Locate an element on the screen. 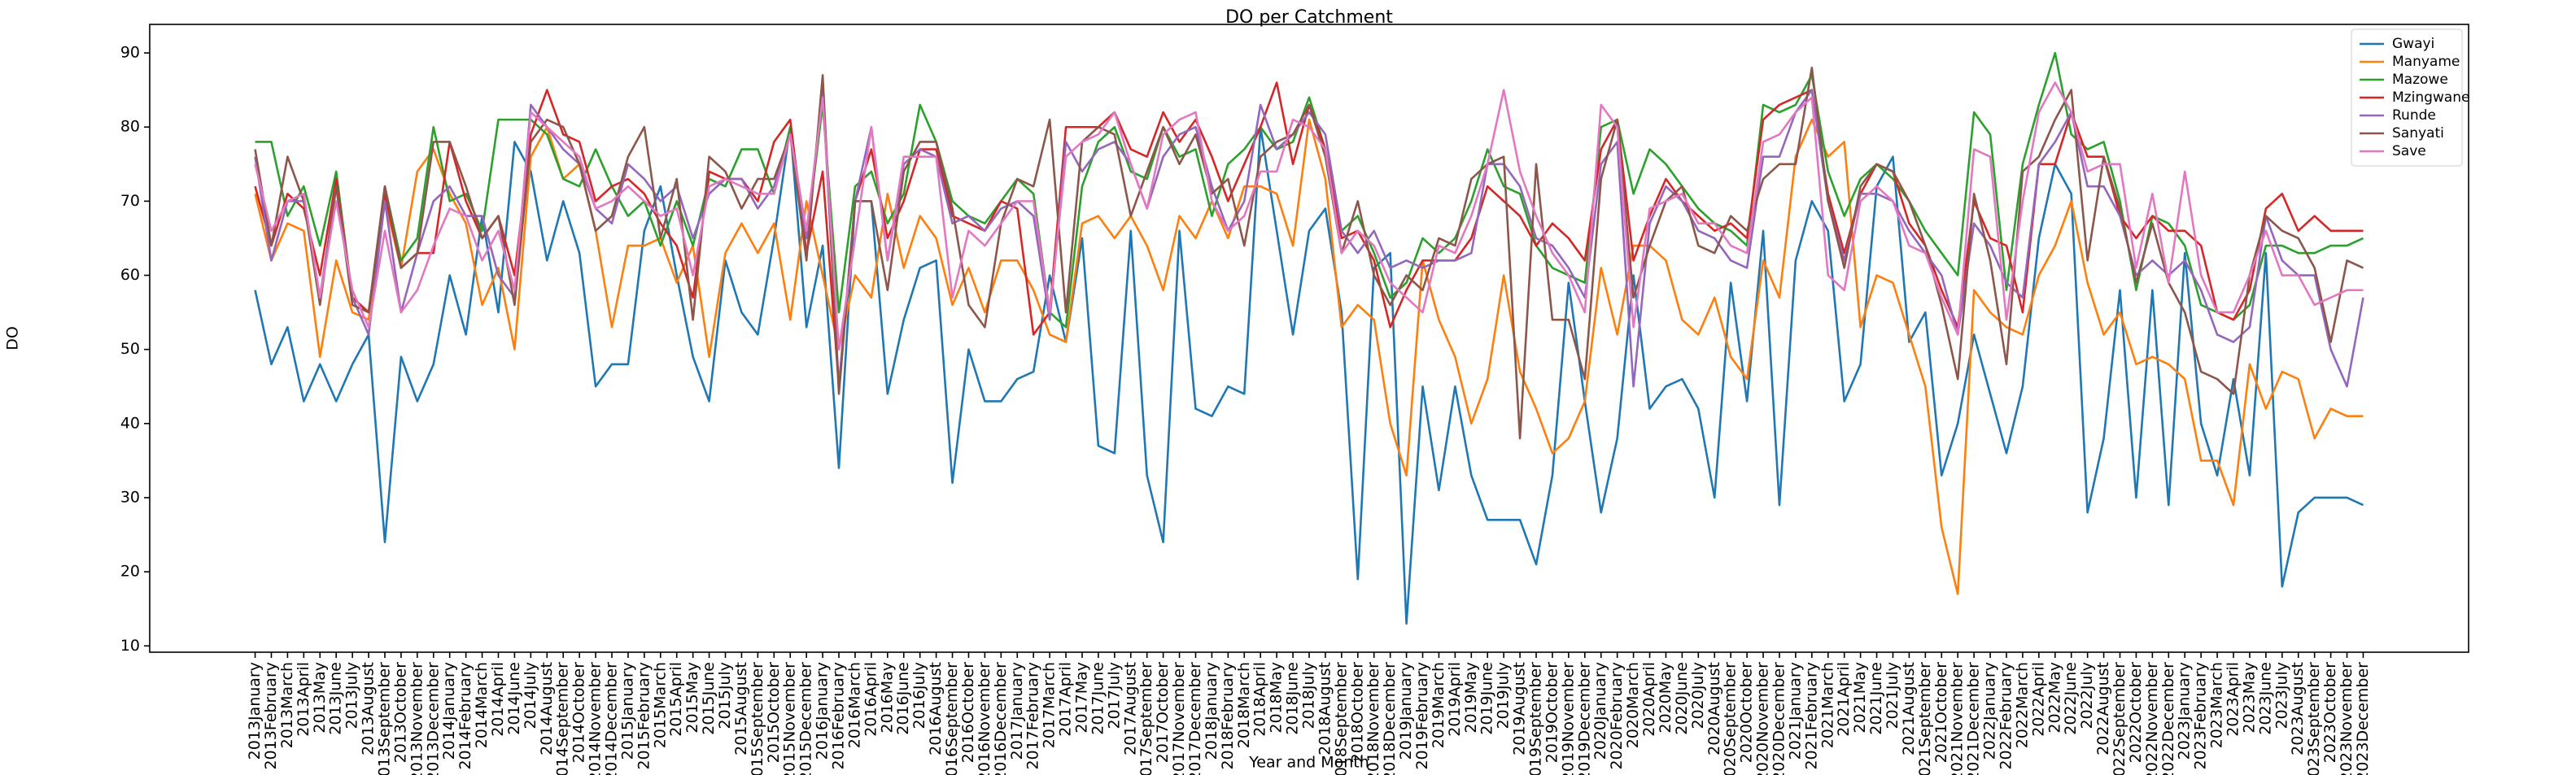  x-tick-label: 2020December is located at coordinates (1779, 719).